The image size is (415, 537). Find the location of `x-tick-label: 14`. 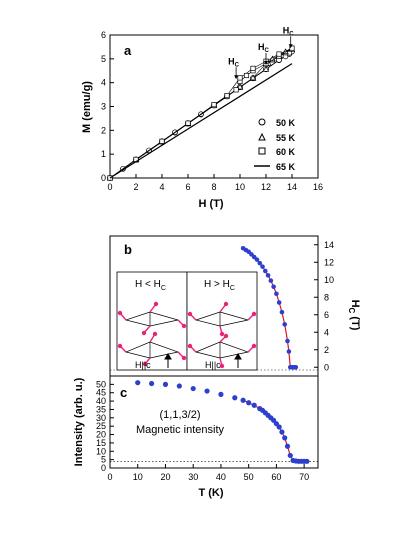

x-tick-label: 14 is located at coordinates (292, 187).